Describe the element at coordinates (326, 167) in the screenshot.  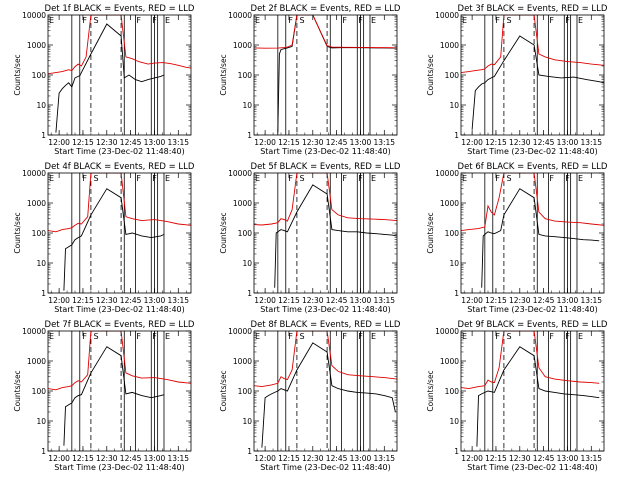
I see `chart-title: Det 5f BLACK = Events, RED = LLD` at that location.